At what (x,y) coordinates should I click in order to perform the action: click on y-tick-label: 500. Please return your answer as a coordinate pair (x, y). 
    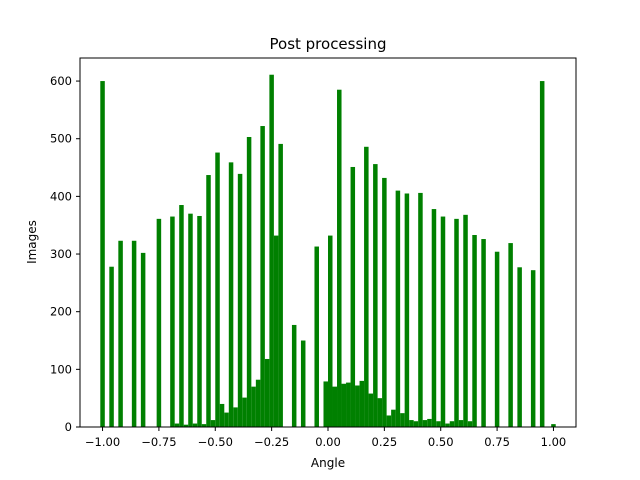
    Looking at the image, I should click on (61, 139).